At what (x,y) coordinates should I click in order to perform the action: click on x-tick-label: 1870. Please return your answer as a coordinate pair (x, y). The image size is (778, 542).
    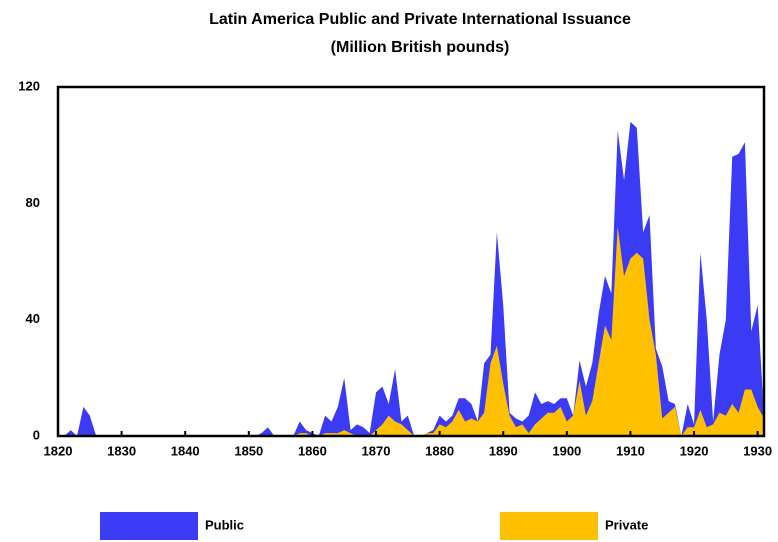
    Looking at the image, I should click on (376, 450).